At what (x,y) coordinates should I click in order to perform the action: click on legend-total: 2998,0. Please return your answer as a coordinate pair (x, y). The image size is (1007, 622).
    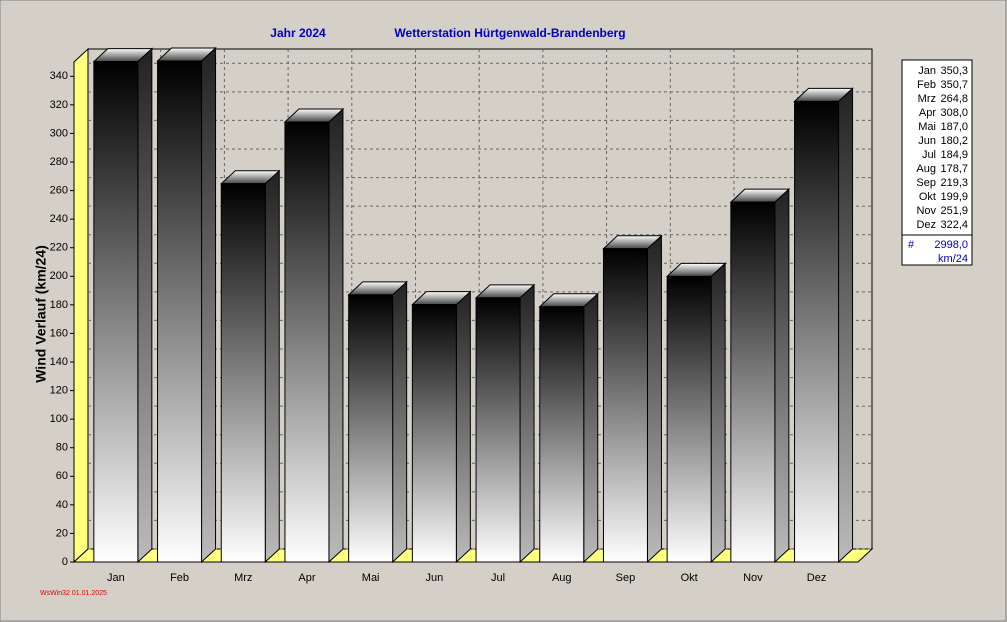
    Looking at the image, I should click on (951, 245).